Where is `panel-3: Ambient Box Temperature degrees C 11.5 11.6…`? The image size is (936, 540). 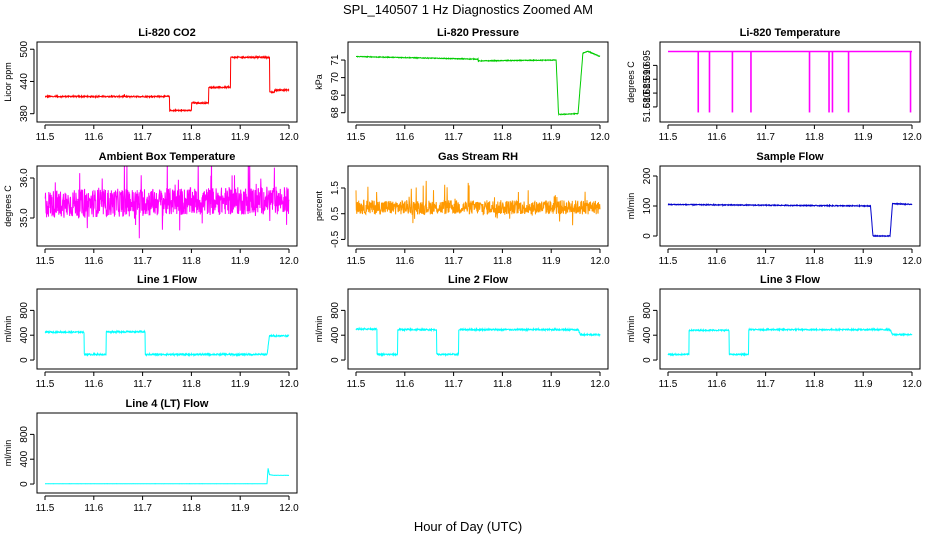 panel-3: Ambient Box Temperature degrees C 11.5 11.6… is located at coordinates (151, 209).